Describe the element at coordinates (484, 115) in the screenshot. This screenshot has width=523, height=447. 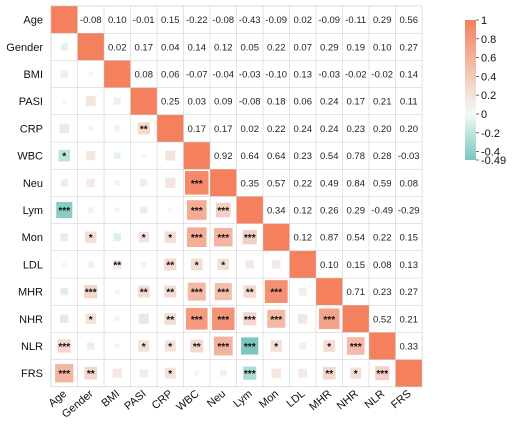
I see `colorbar-tick-label: 0` at that location.